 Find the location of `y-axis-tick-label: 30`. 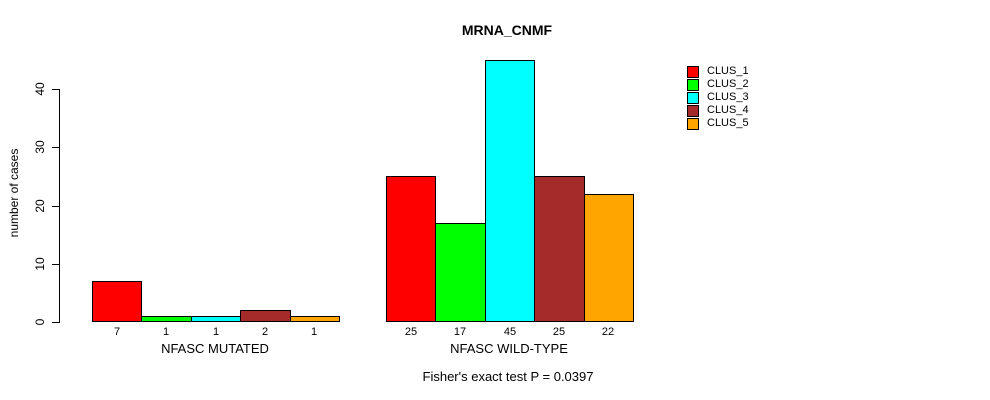

y-axis-tick-label: 30 is located at coordinates (40, 147).